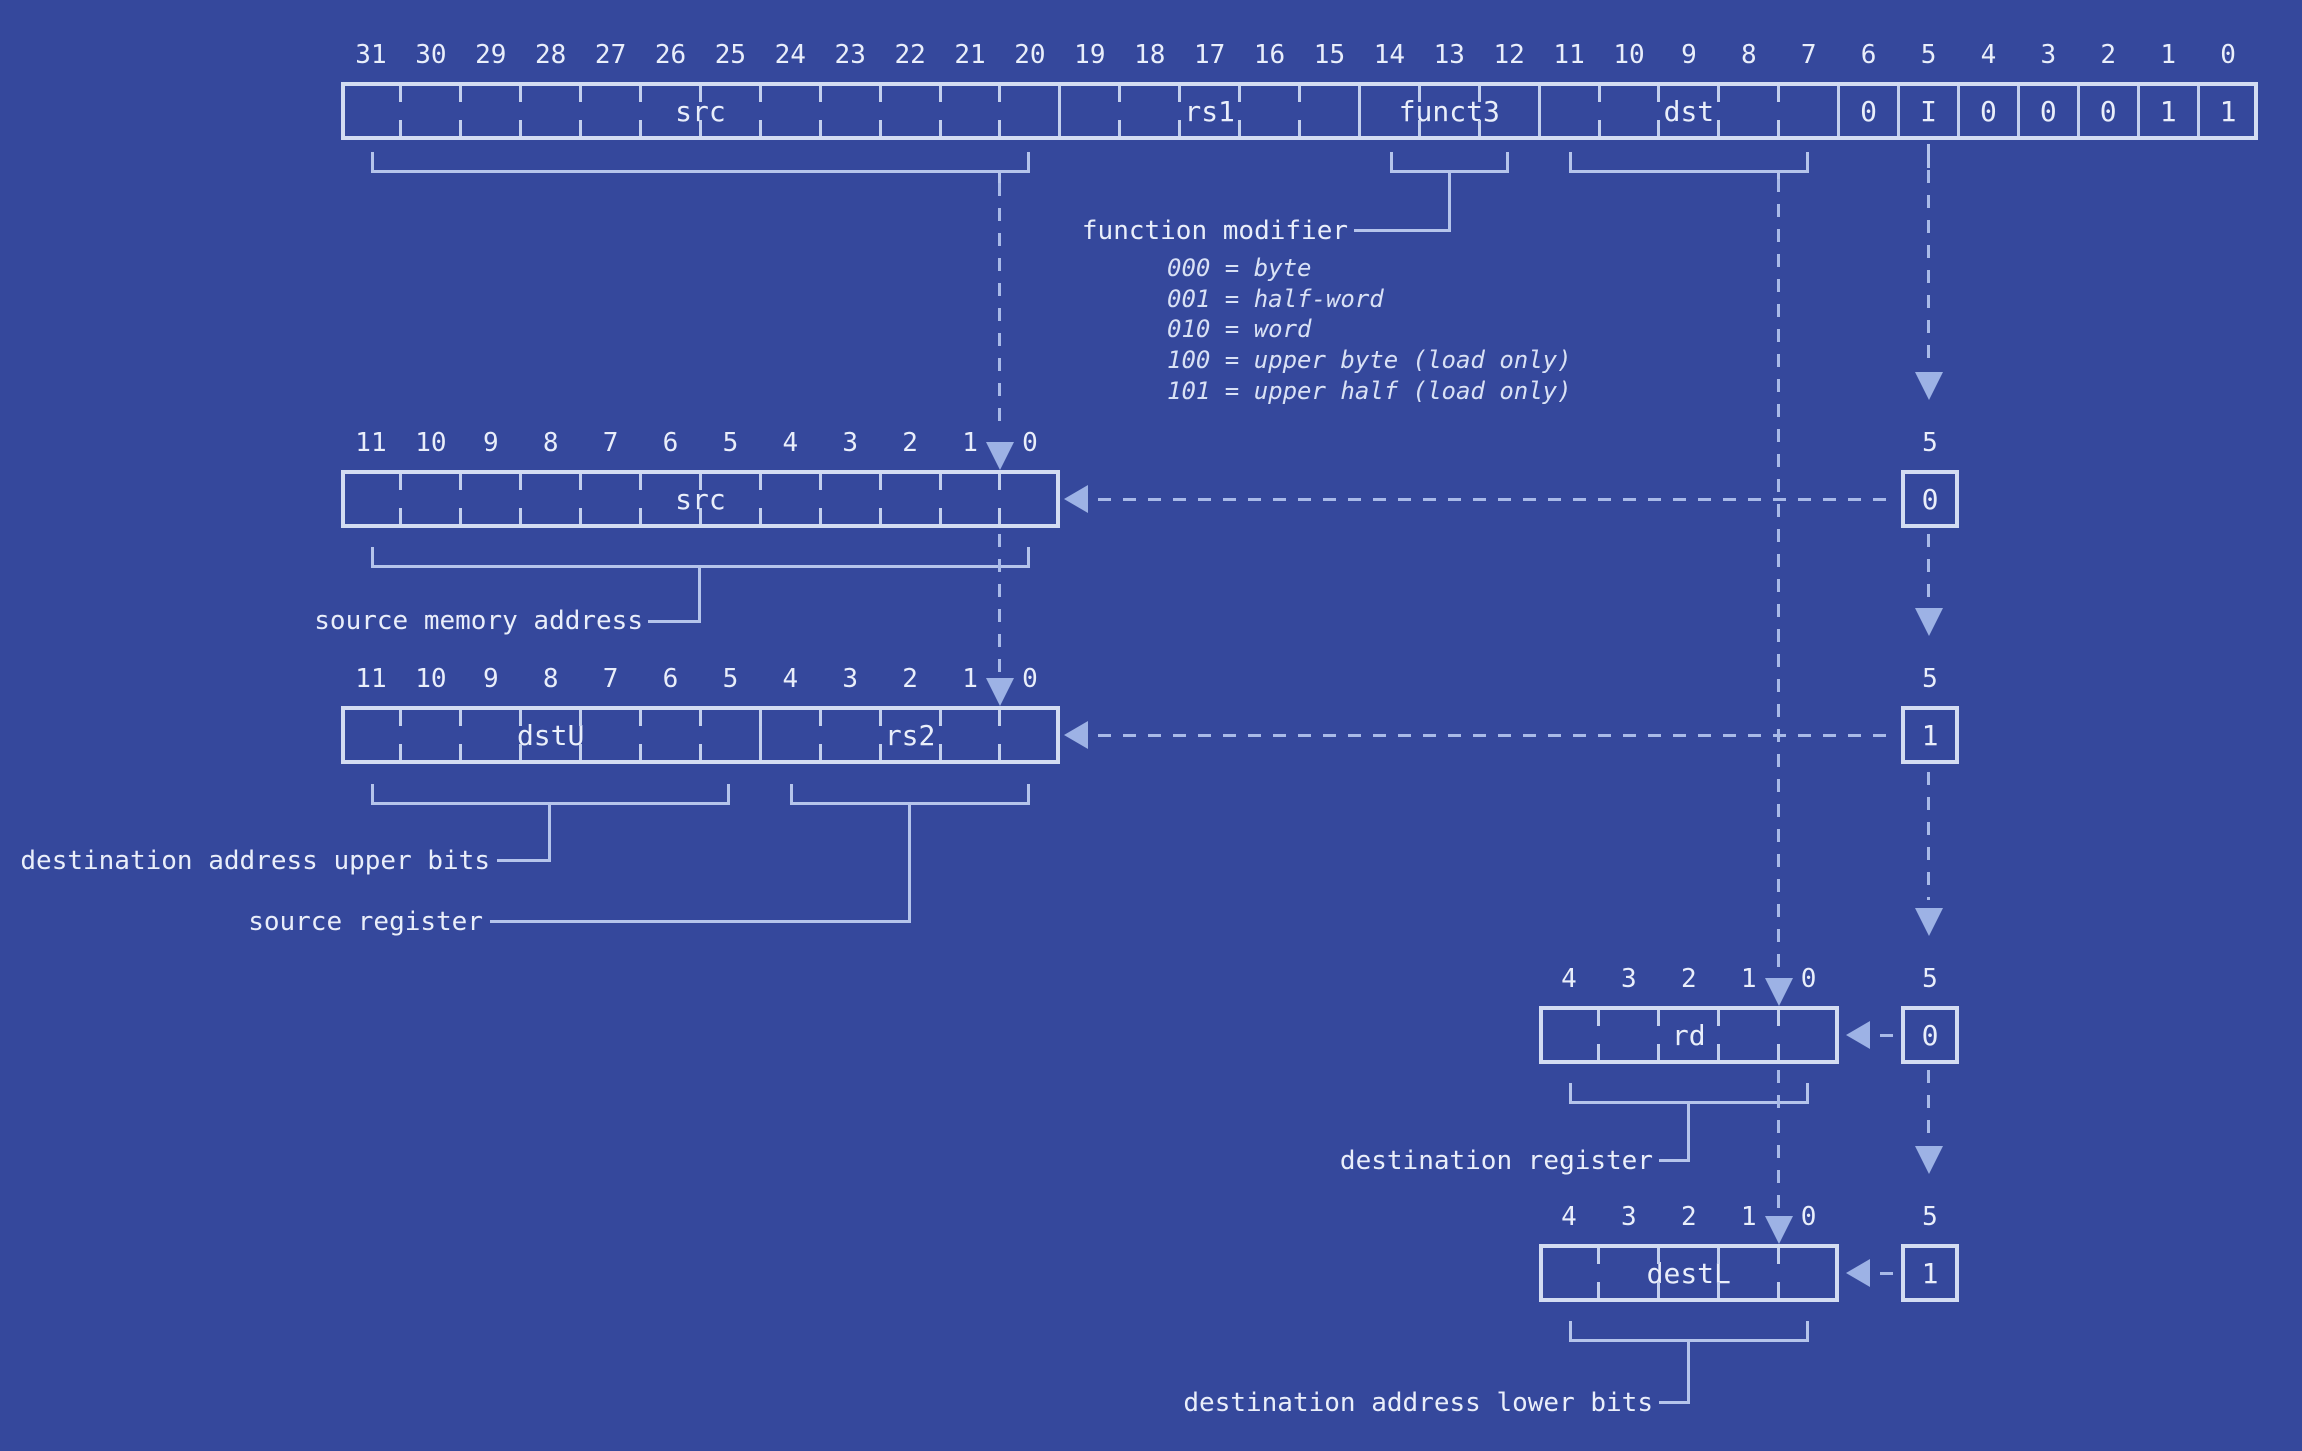 Image resolution: width=2302 pixels, height=1451 pixels. What do you see at coordinates (1369, 390) in the screenshot?
I see `function-modifier-option: 101 = upper half (load only)` at bounding box center [1369, 390].